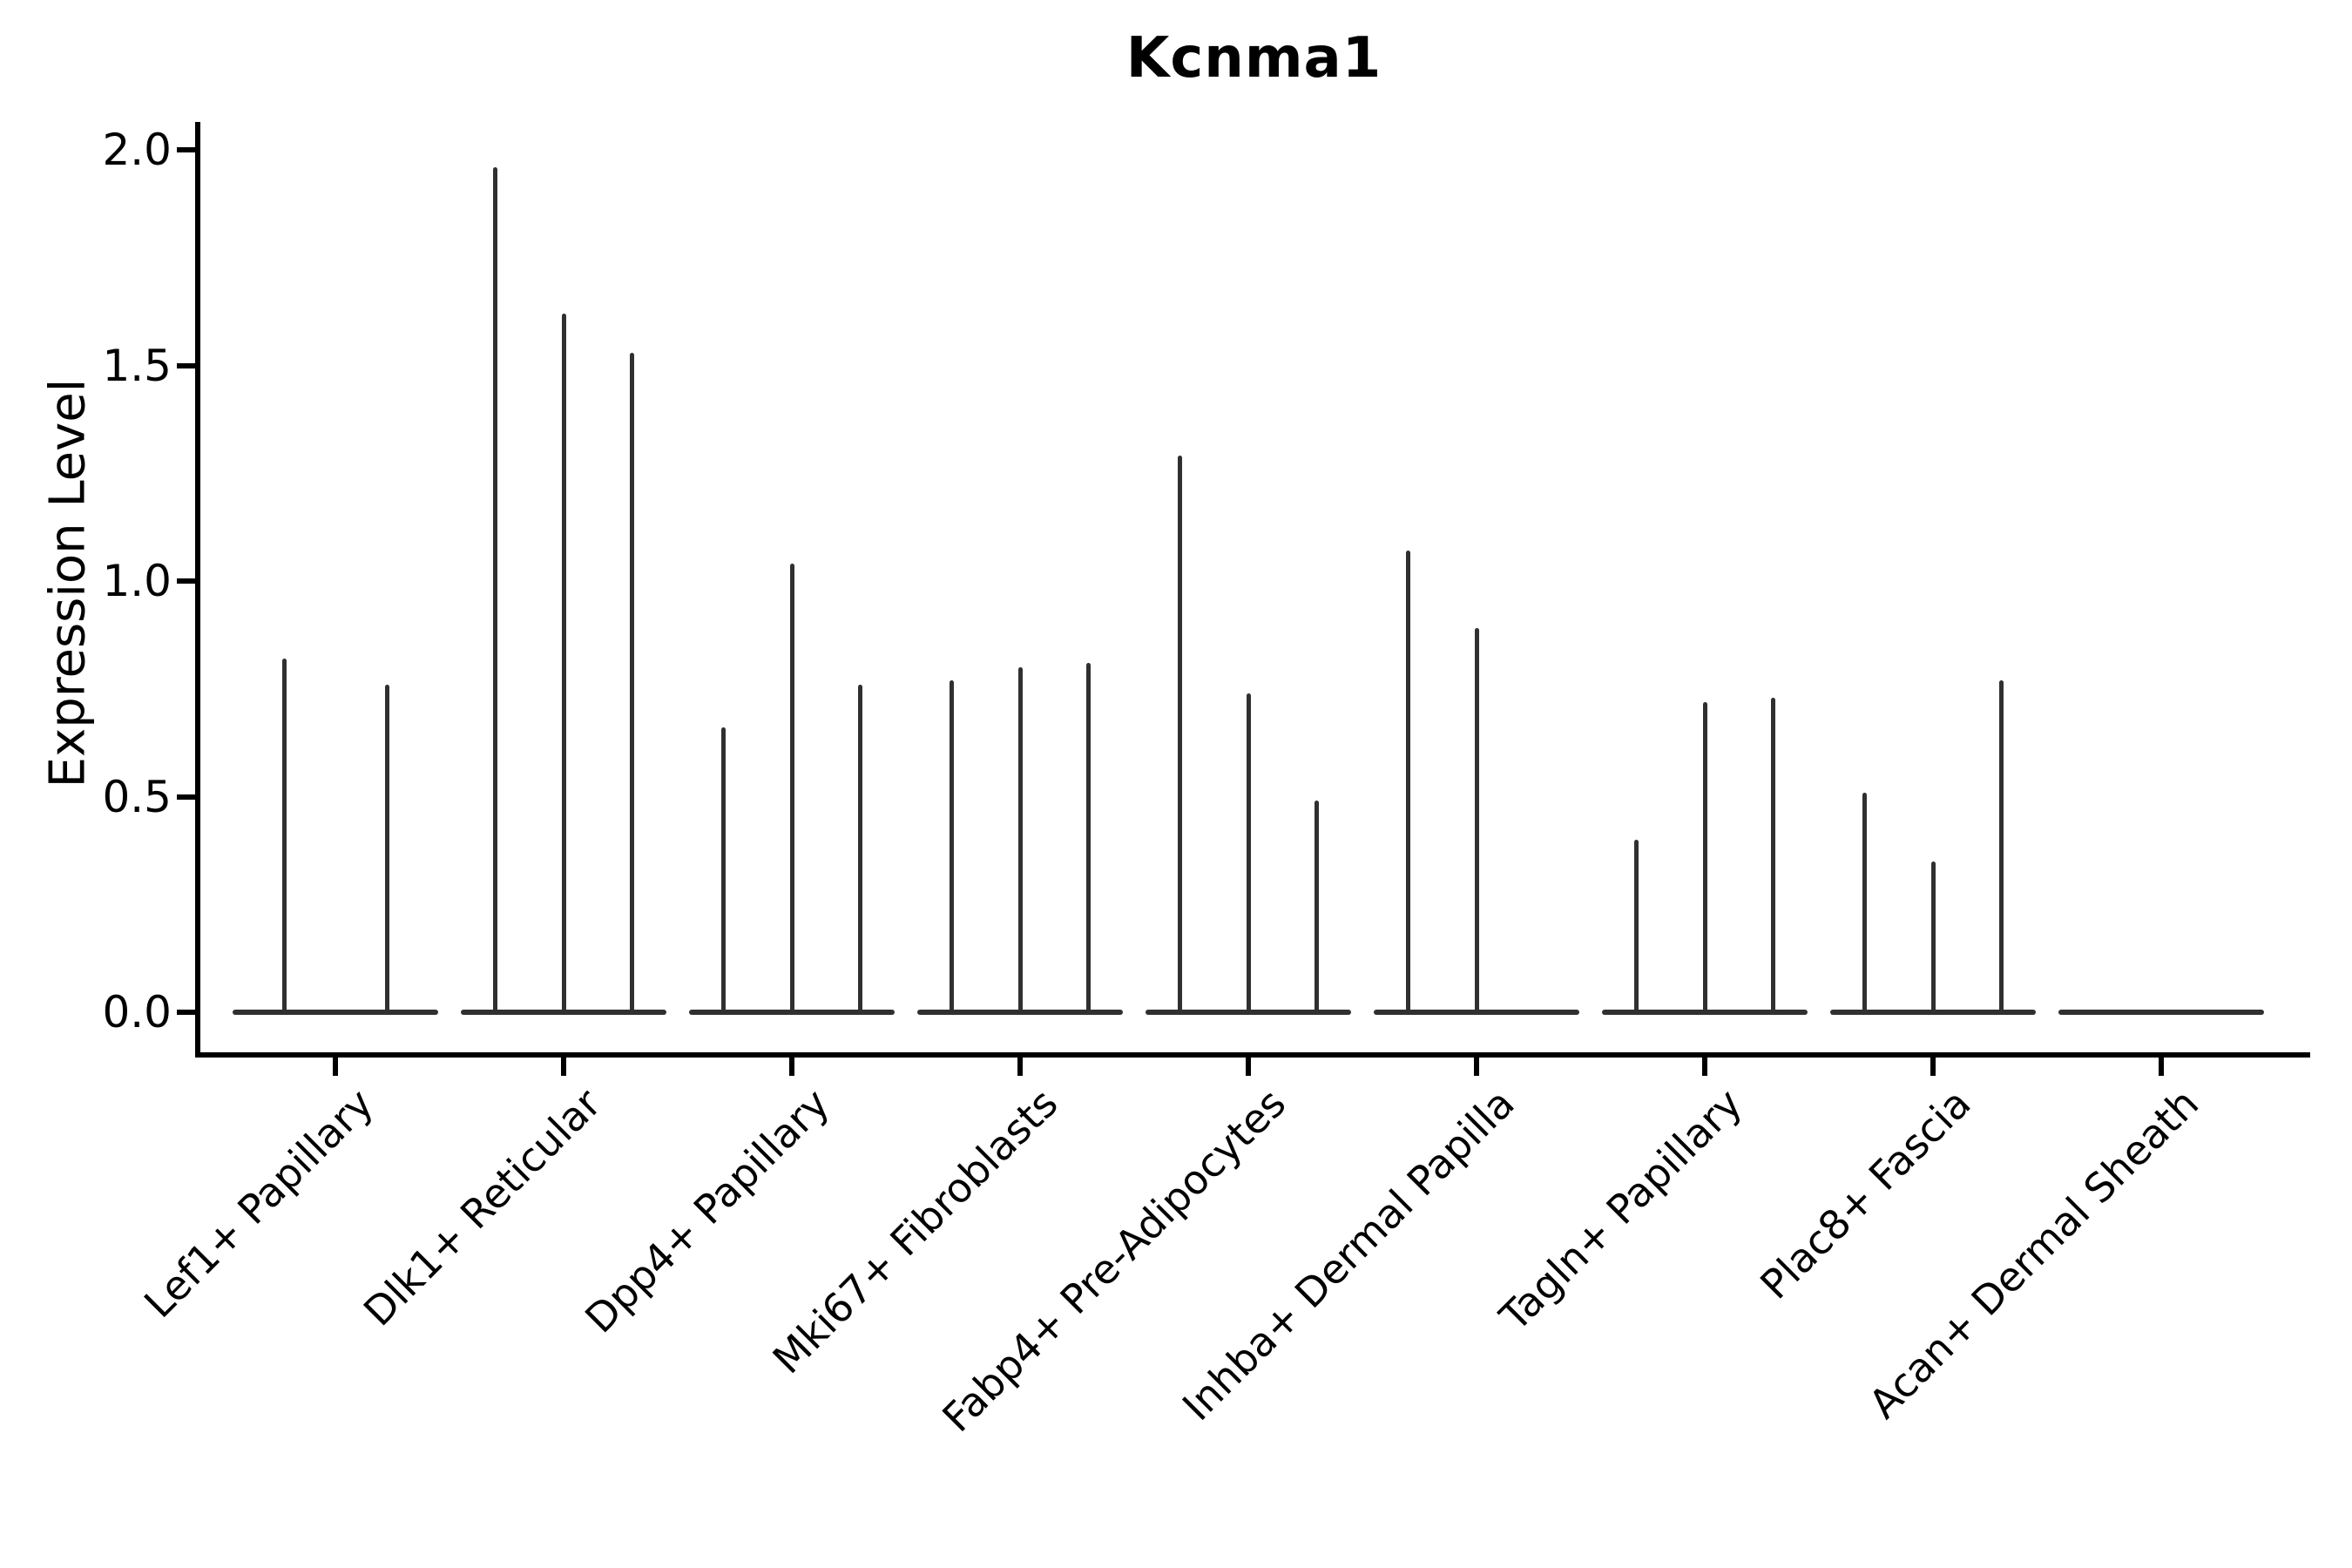  What do you see at coordinates (1252, 1055) in the screenshot?
I see `x-axis-spine` at bounding box center [1252, 1055].